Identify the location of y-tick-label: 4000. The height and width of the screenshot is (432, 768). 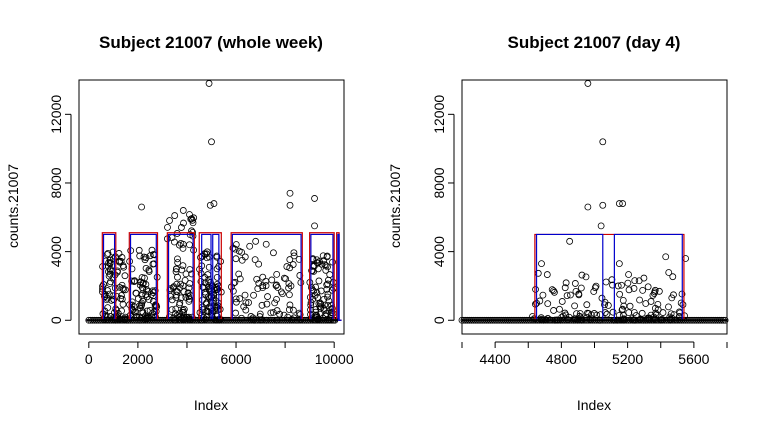
(439, 251).